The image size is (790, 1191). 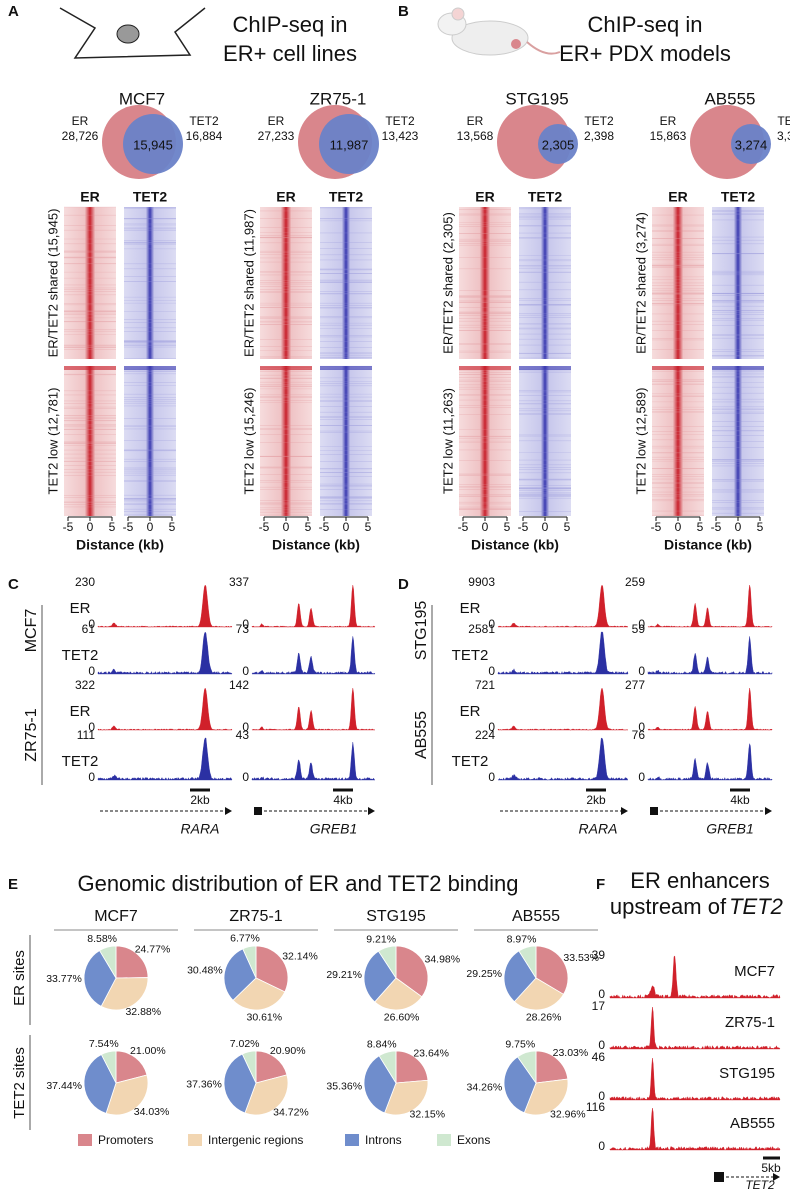 I want to click on track-max: 116, so click(x=595, y=1107).